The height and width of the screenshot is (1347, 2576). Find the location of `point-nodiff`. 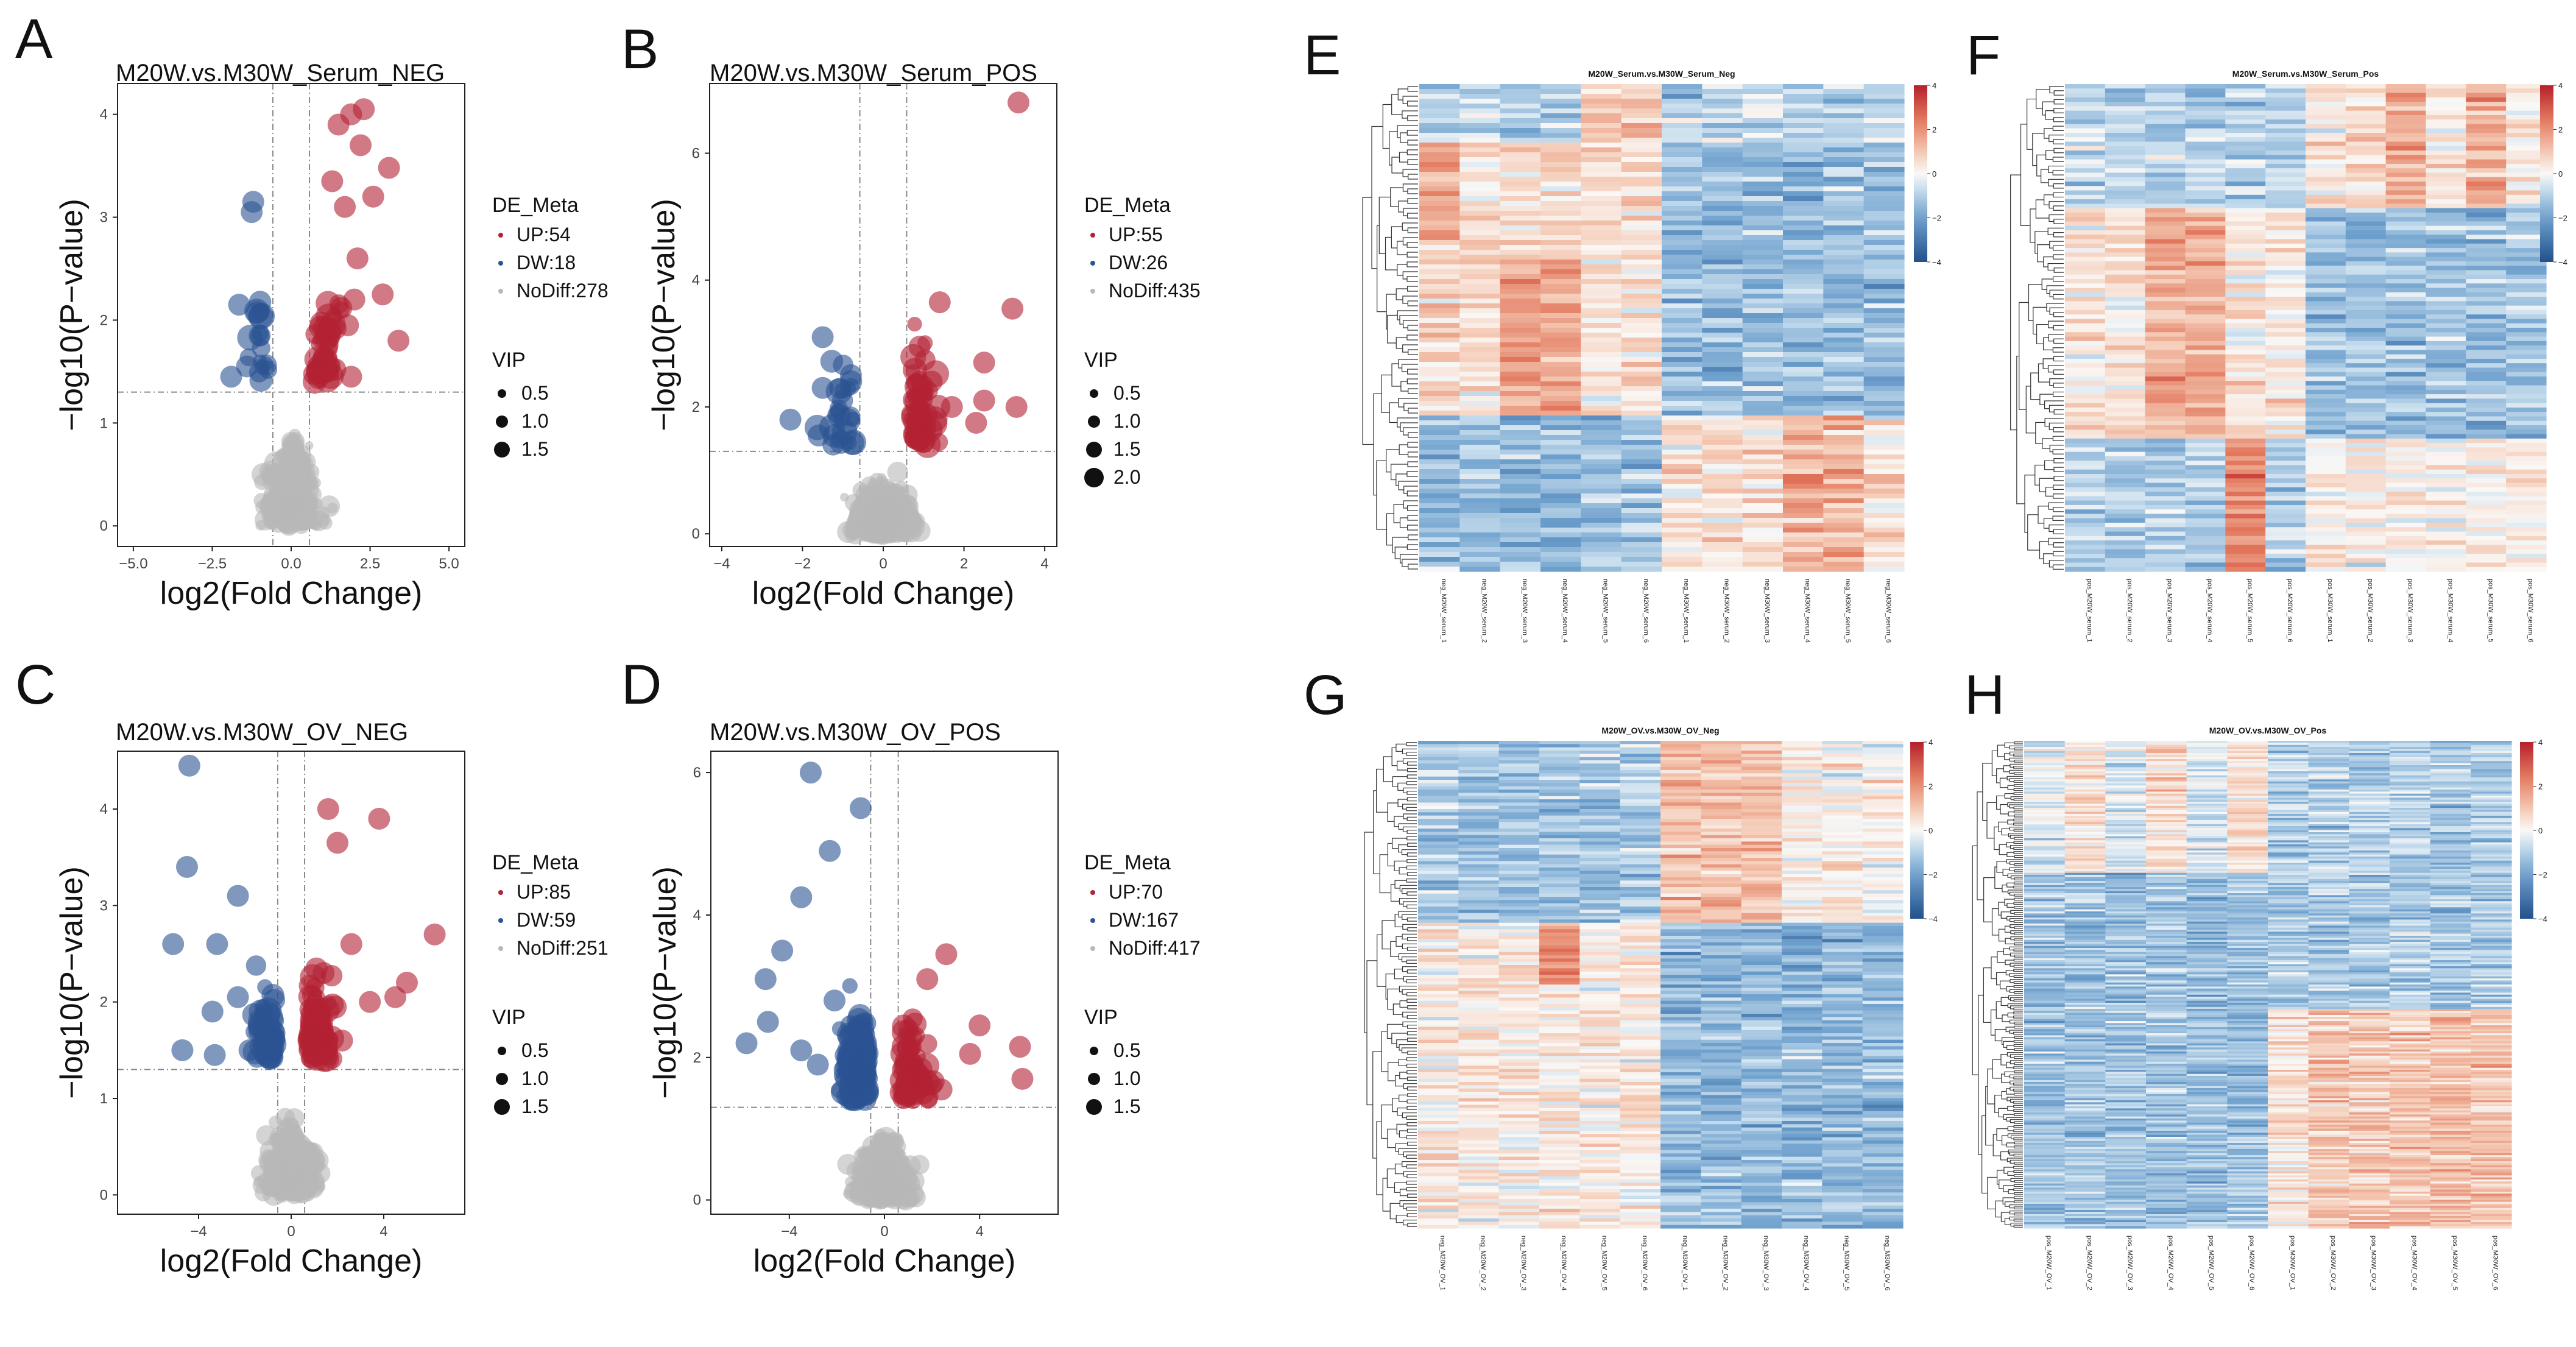

point-nodiff is located at coordinates (920, 531).